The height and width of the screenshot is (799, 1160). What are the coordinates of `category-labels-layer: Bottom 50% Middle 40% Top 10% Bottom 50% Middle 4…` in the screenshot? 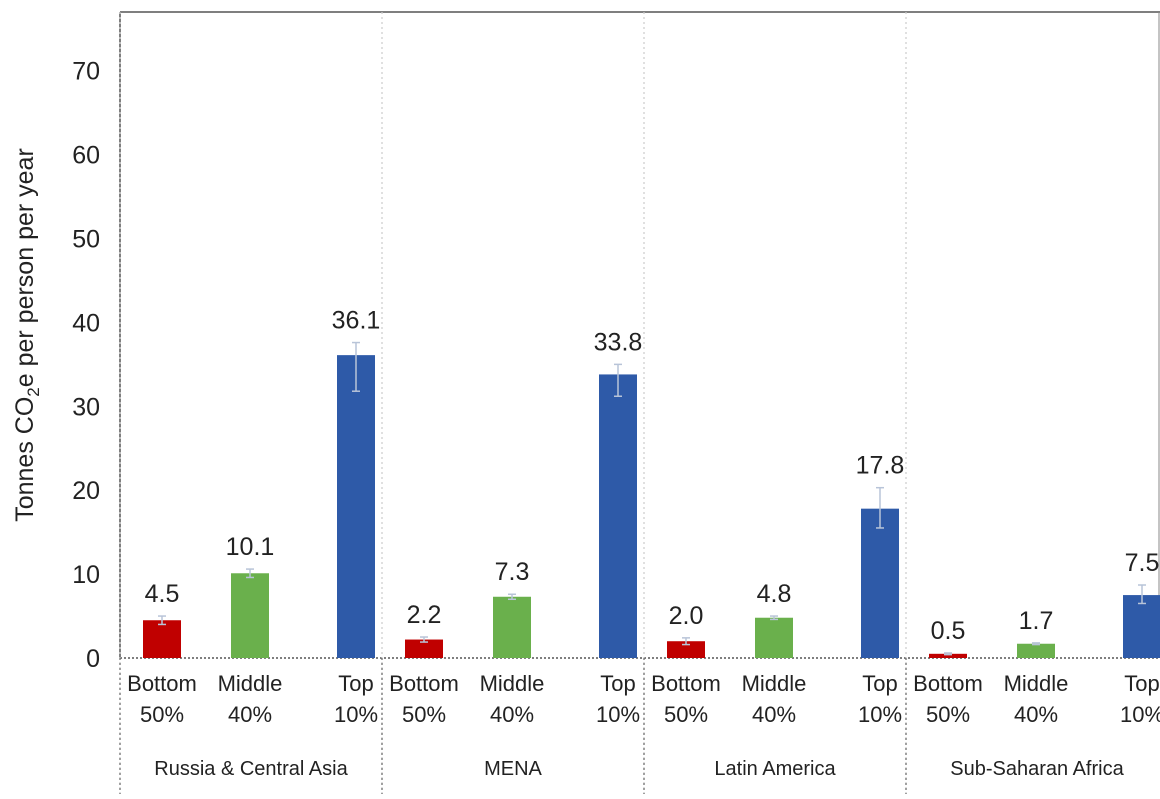 It's located at (643, 699).